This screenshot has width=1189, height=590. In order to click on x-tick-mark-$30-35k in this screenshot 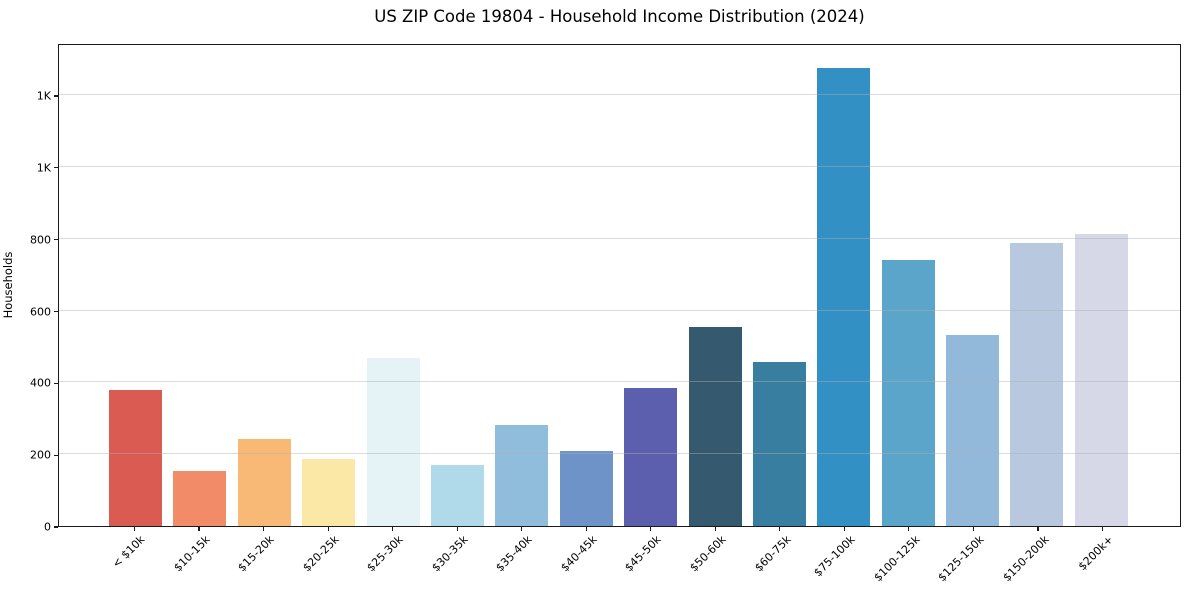, I will do `click(457, 529)`.